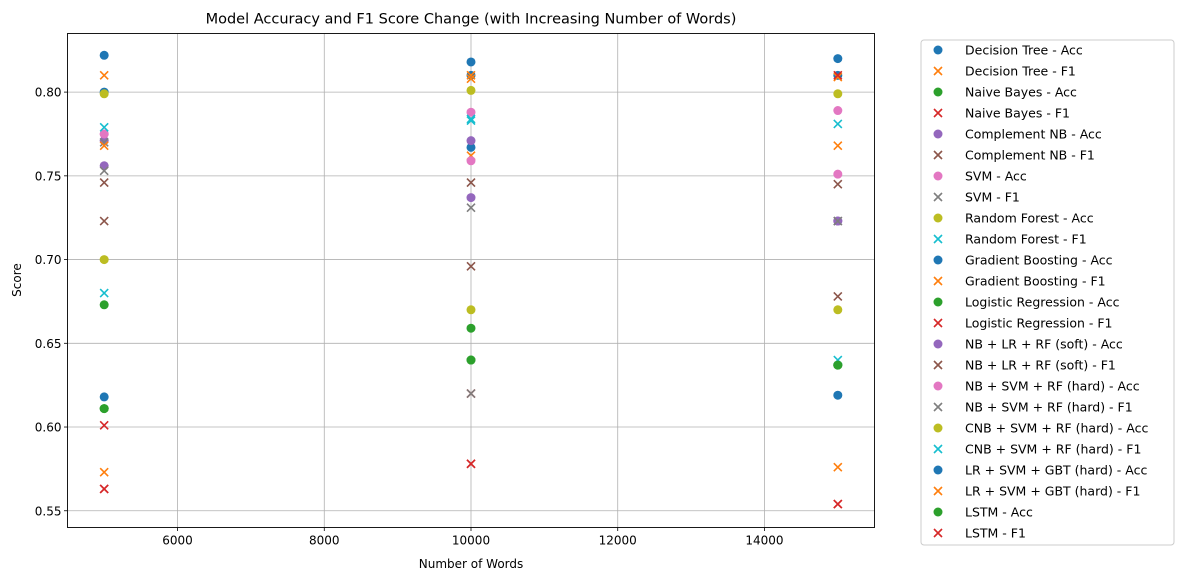 The height and width of the screenshot is (581, 1183). I want to click on legend-label: Decision Tree - Acc, so click(1024, 50).